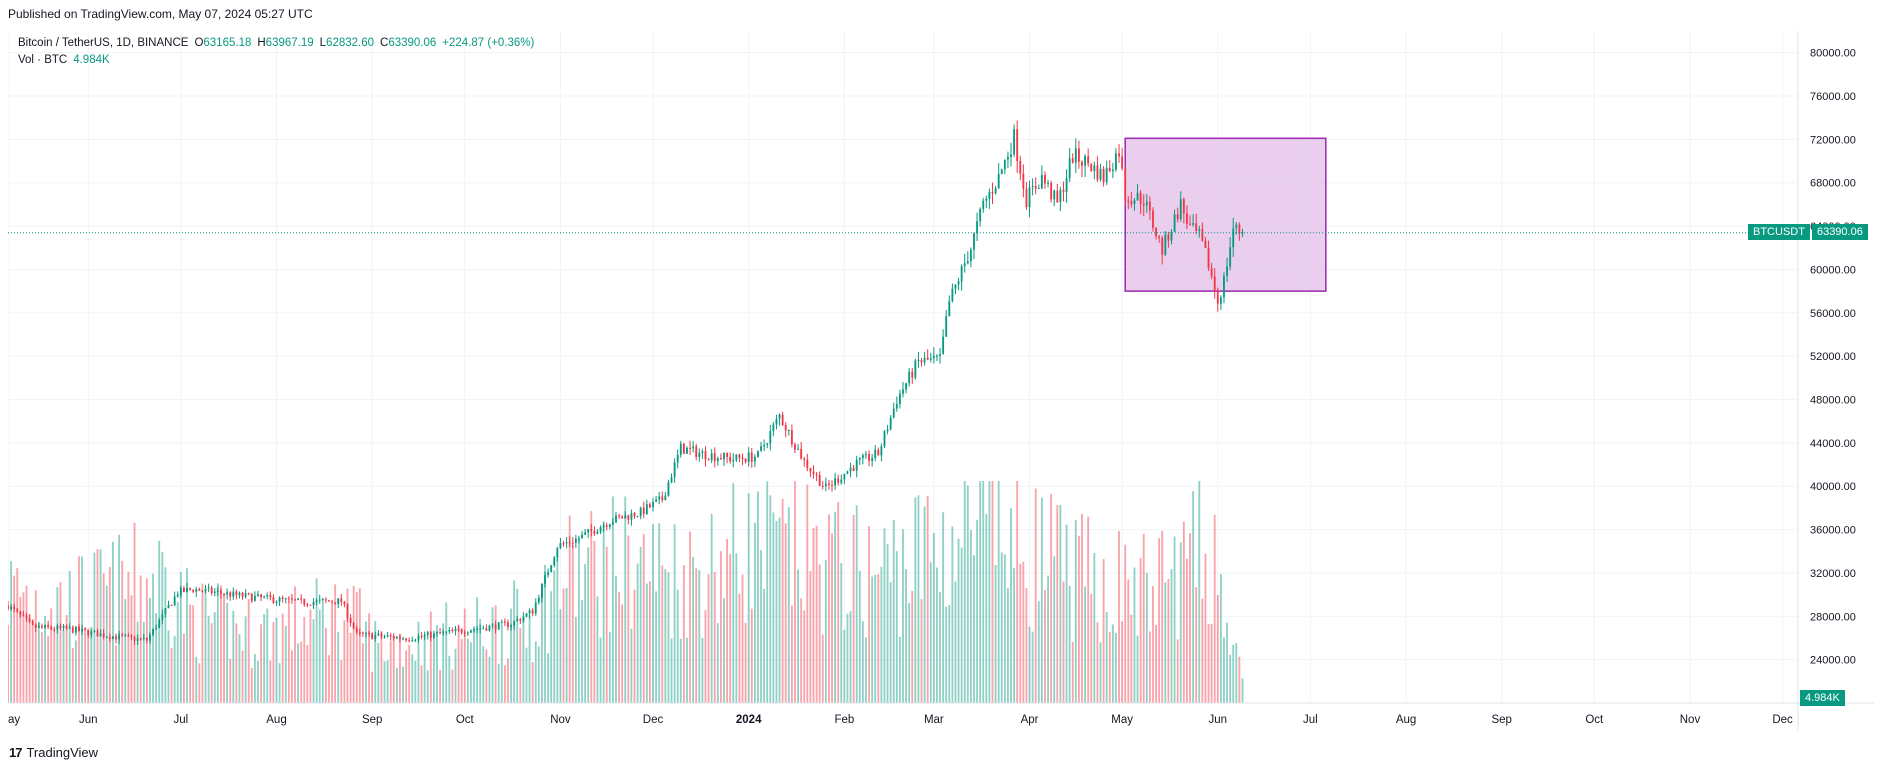  I want to click on footer-brand: 17 TradingView, so click(53, 752).